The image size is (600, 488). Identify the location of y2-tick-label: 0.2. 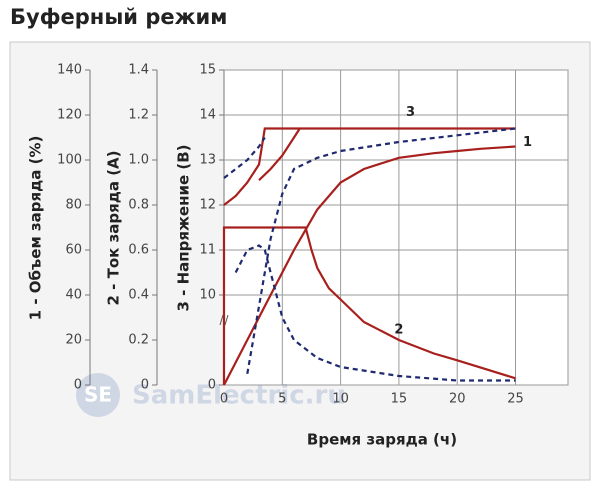
(138, 340).